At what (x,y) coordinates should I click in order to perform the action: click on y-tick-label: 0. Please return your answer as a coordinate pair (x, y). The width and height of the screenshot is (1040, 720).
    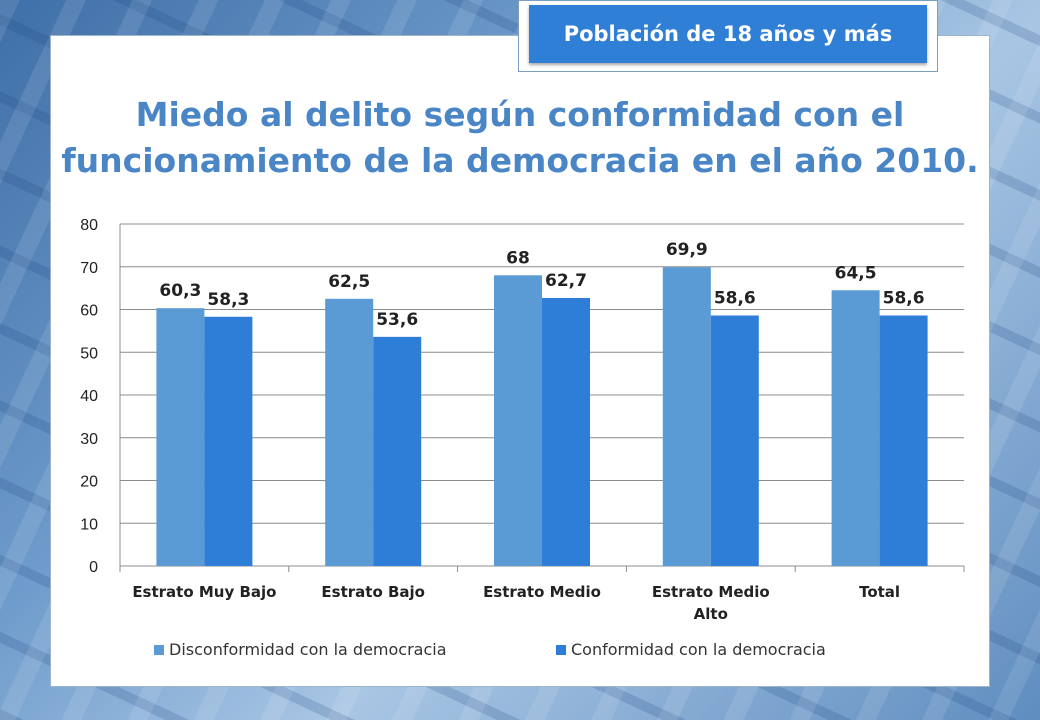
    Looking at the image, I should click on (93, 567).